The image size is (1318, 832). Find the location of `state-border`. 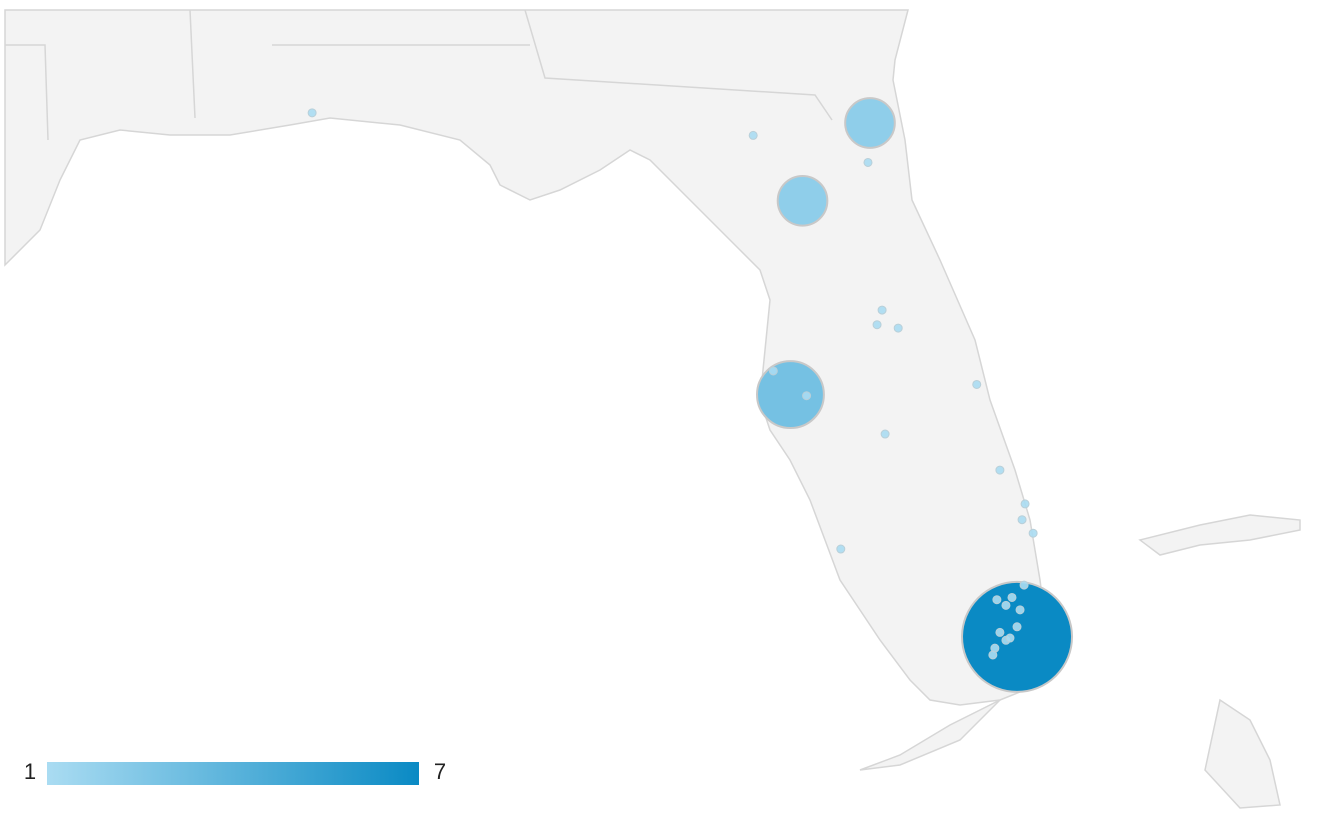

state-border is located at coordinates (419, 75).